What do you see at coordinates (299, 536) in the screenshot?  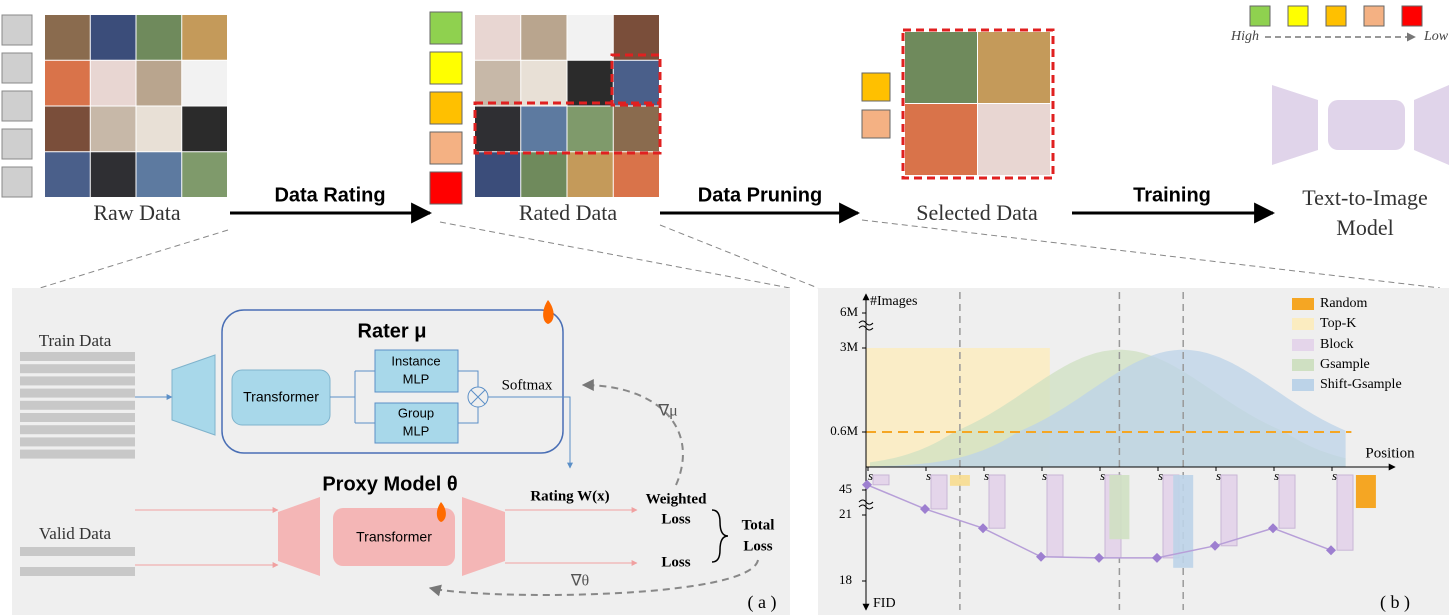 I see `proxy-encoder` at bounding box center [299, 536].